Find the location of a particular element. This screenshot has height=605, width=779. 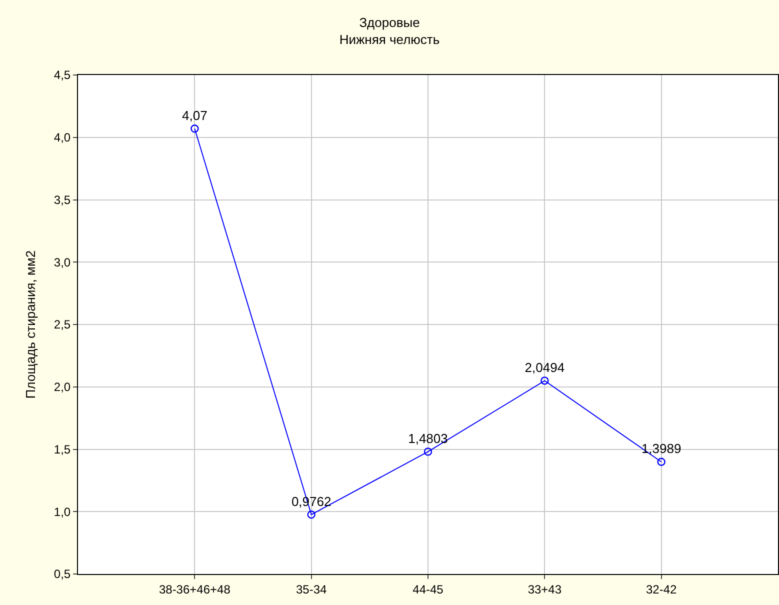

data-label: 2,0494 is located at coordinates (544, 368).